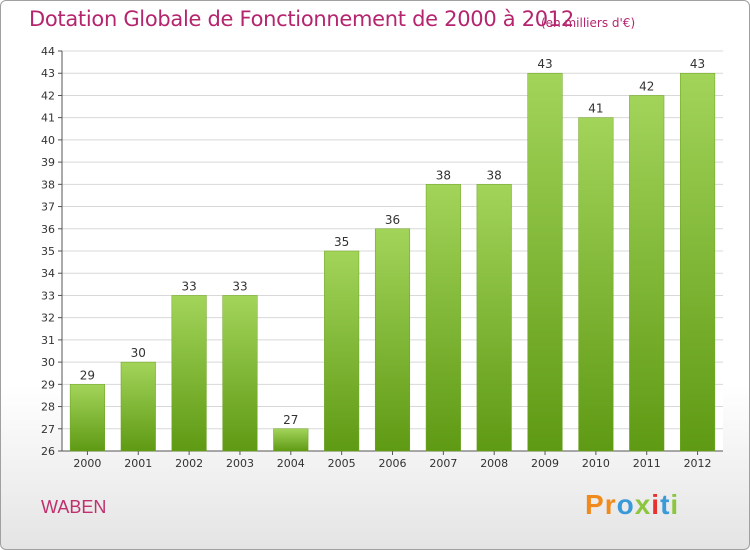 The image size is (750, 550). What do you see at coordinates (698, 463) in the screenshot?
I see `x-tick-label: 2012` at bounding box center [698, 463].